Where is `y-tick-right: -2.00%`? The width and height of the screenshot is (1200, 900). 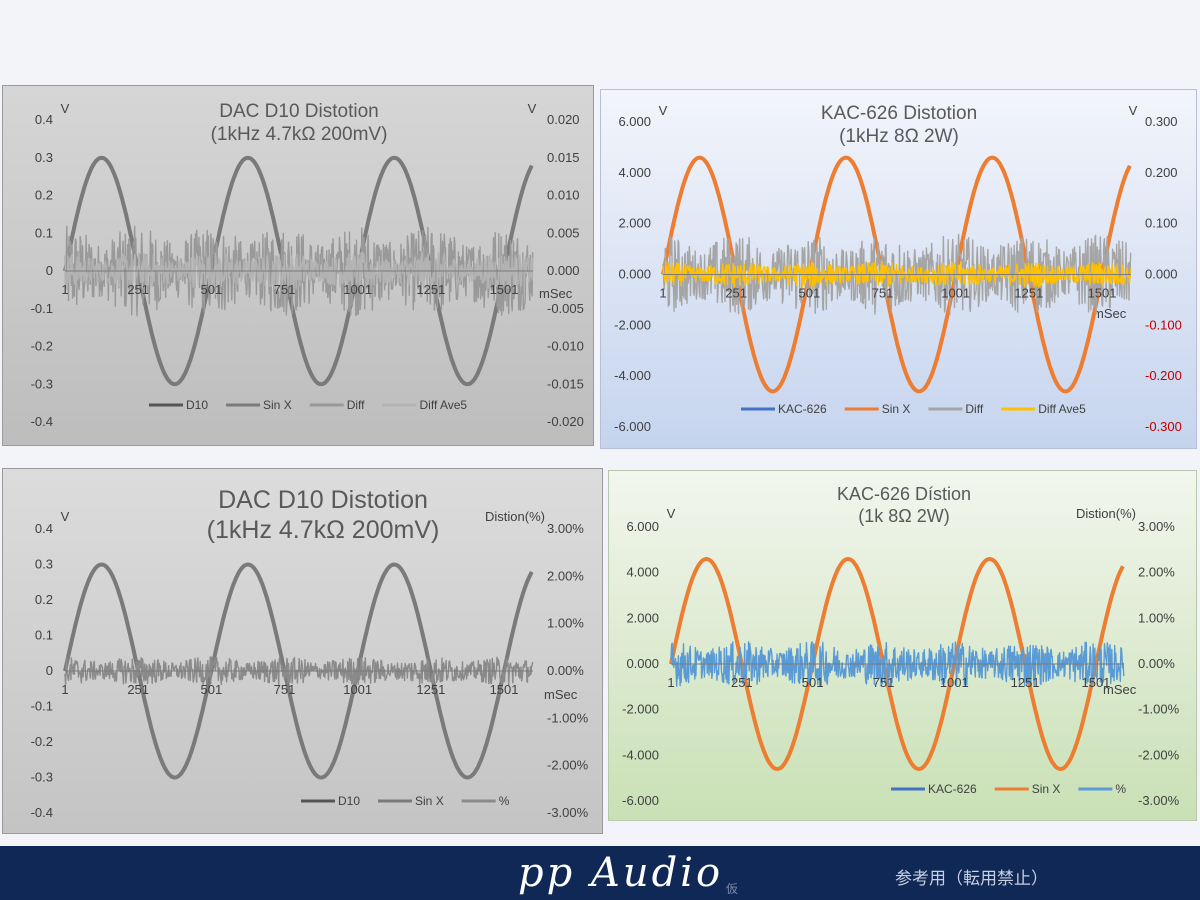
y-tick-right: -2.00% is located at coordinates (1159, 754).